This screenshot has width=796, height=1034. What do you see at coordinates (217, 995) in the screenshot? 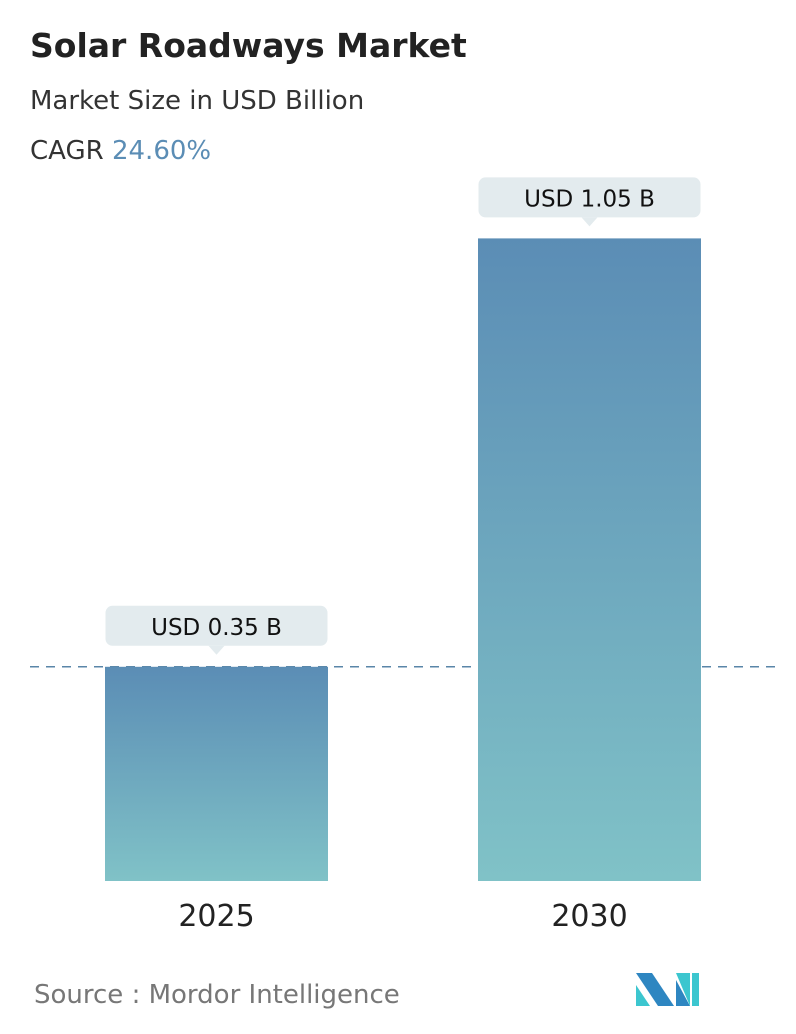
I see `source-text: Source : Mordor Intelligence` at bounding box center [217, 995].